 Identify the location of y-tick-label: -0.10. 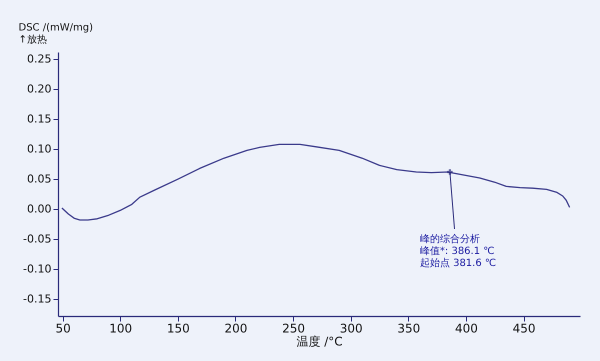
(37, 269).